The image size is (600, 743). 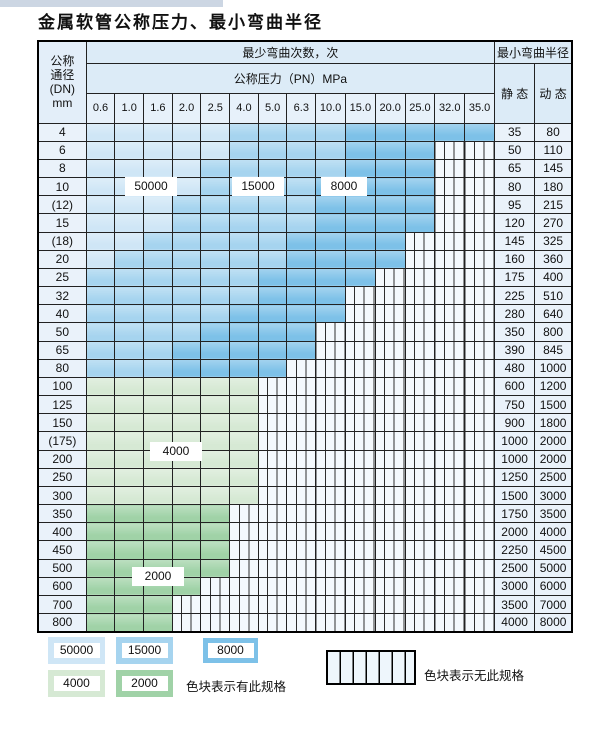 What do you see at coordinates (305, 405) in the screenshot?
I see `table-row: 125 750 1500` at bounding box center [305, 405].